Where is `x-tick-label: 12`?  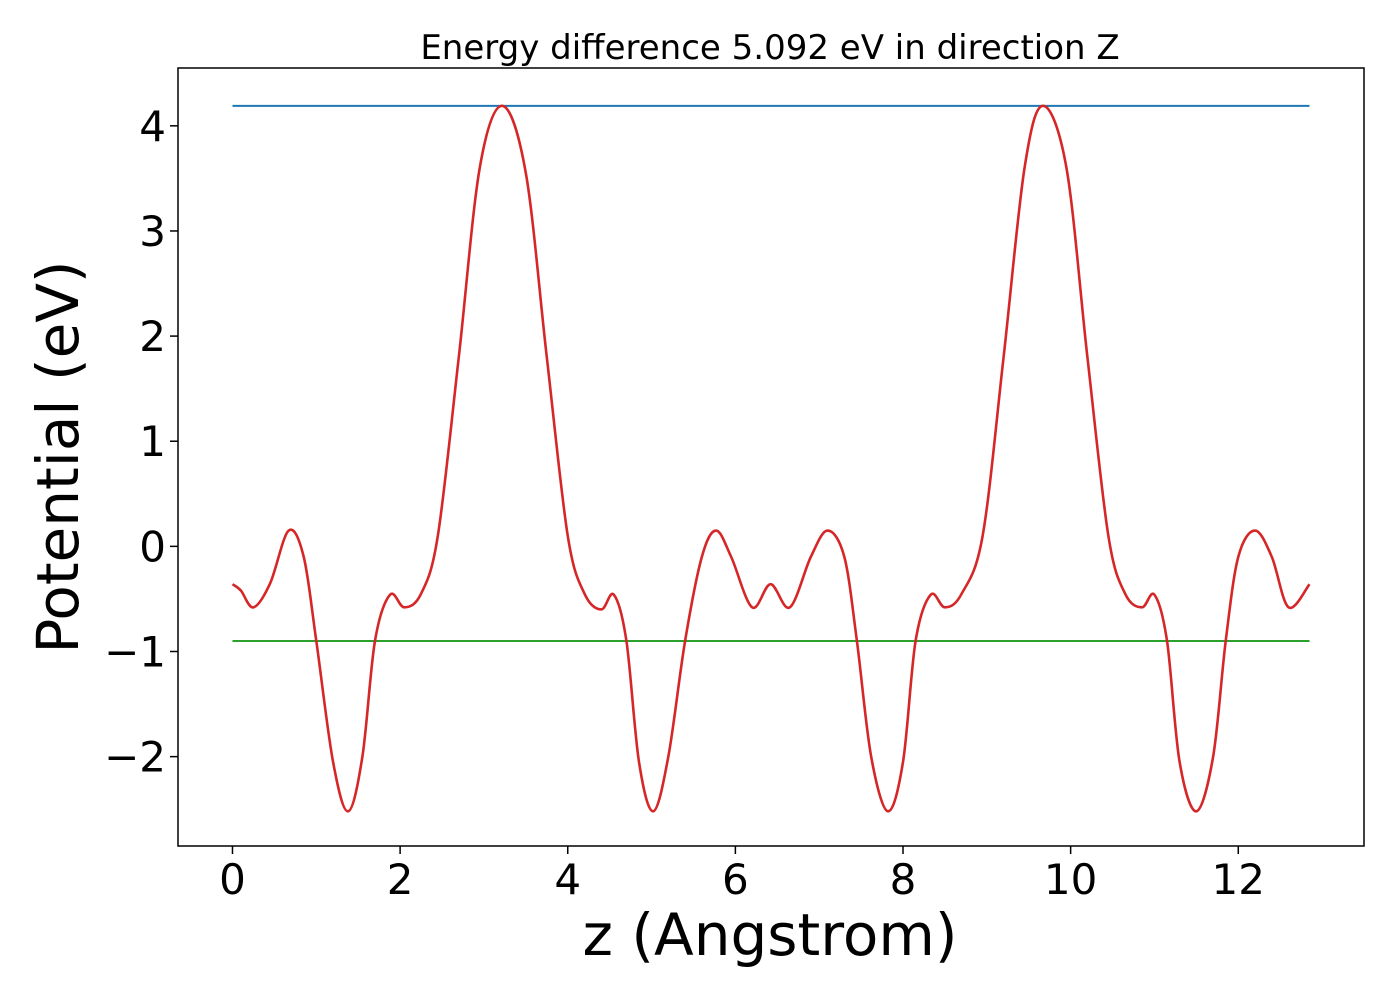
x-tick-label: 12 is located at coordinates (1238, 879).